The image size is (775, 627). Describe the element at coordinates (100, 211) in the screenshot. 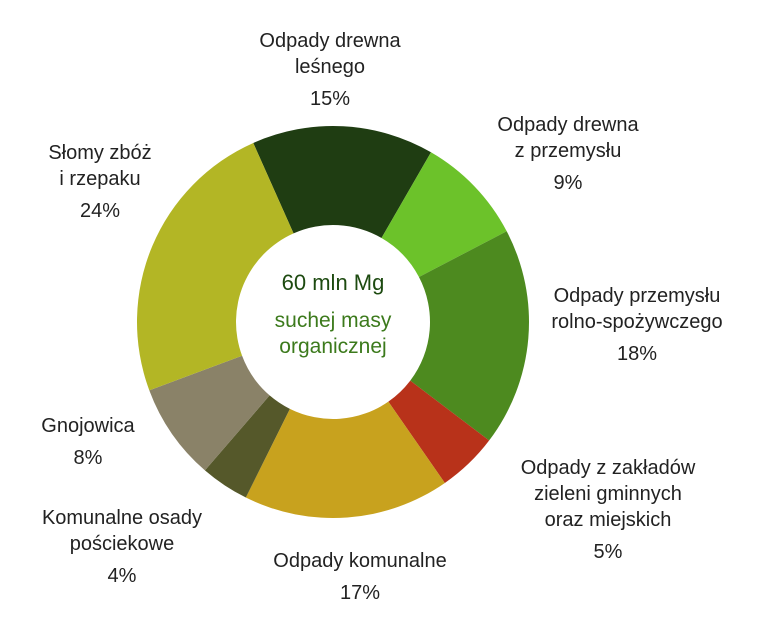

I see `value-label: 24%` at that location.